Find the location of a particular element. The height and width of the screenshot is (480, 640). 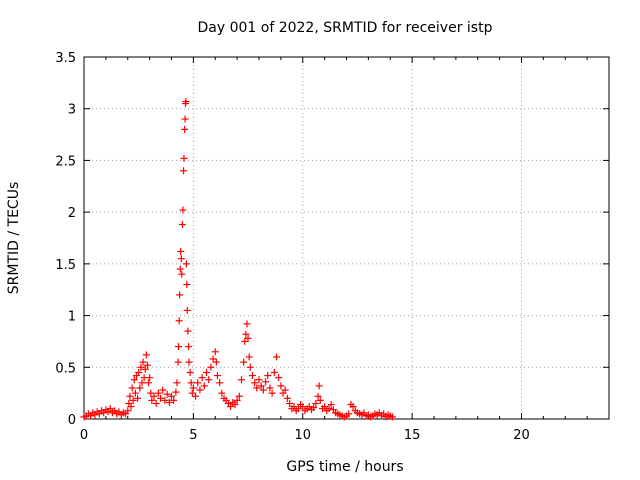

y-tick-label: 3.5 is located at coordinates (65, 58).